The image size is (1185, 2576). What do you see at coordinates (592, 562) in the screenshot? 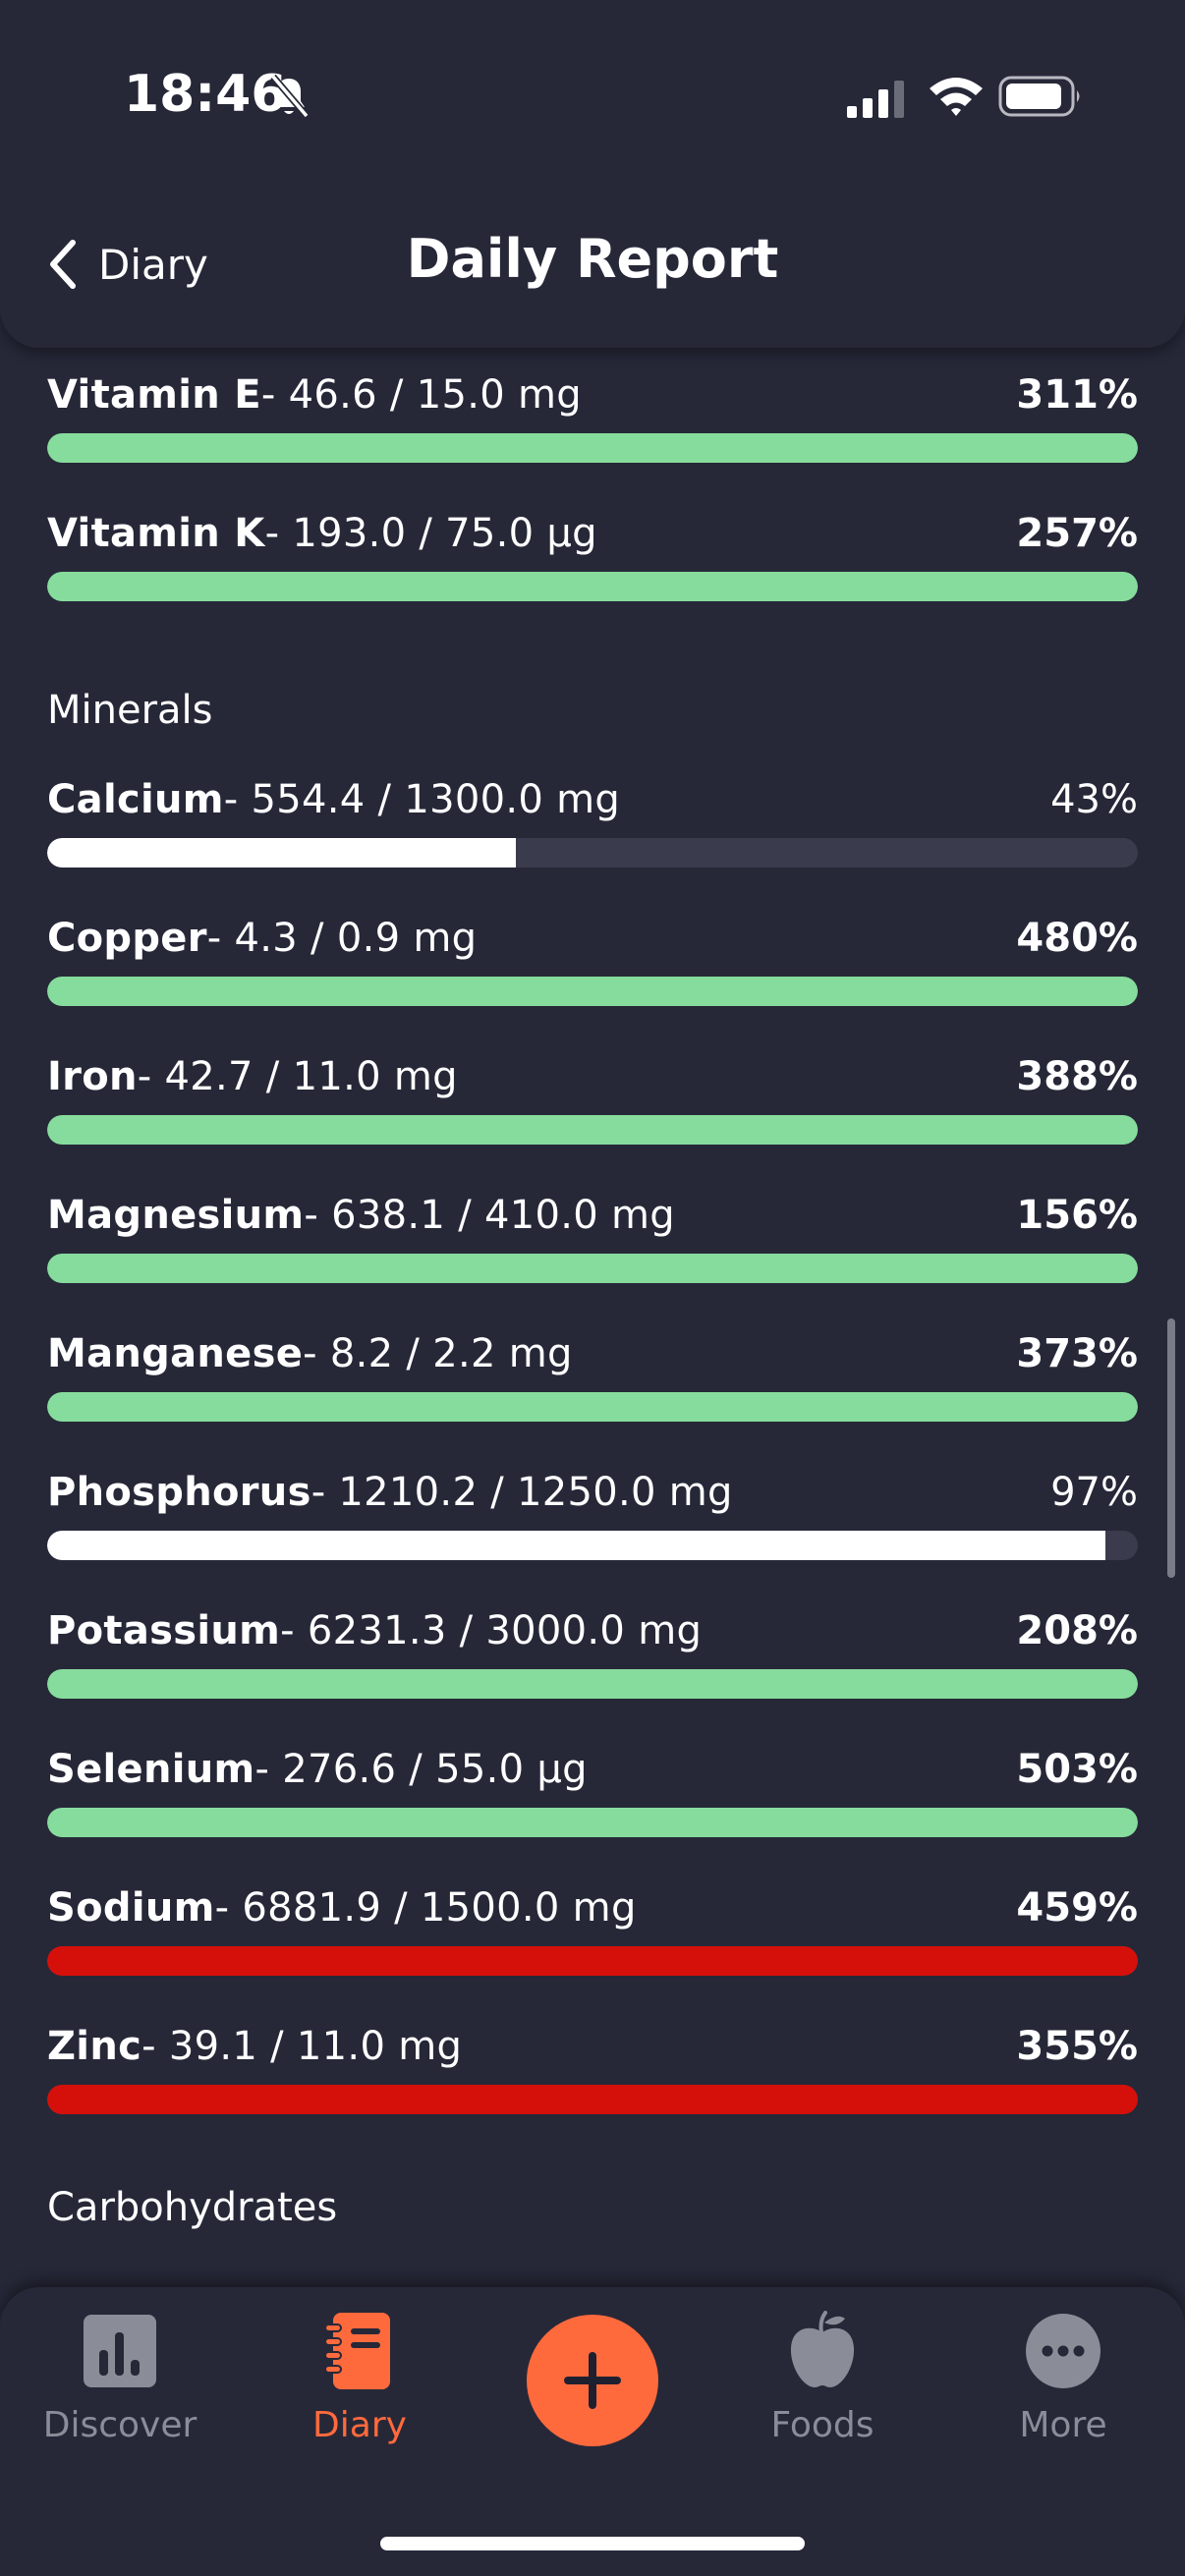
I see `nutrient-row: Vitamin K- 193.0 / 75.0 µg 257%` at bounding box center [592, 562].